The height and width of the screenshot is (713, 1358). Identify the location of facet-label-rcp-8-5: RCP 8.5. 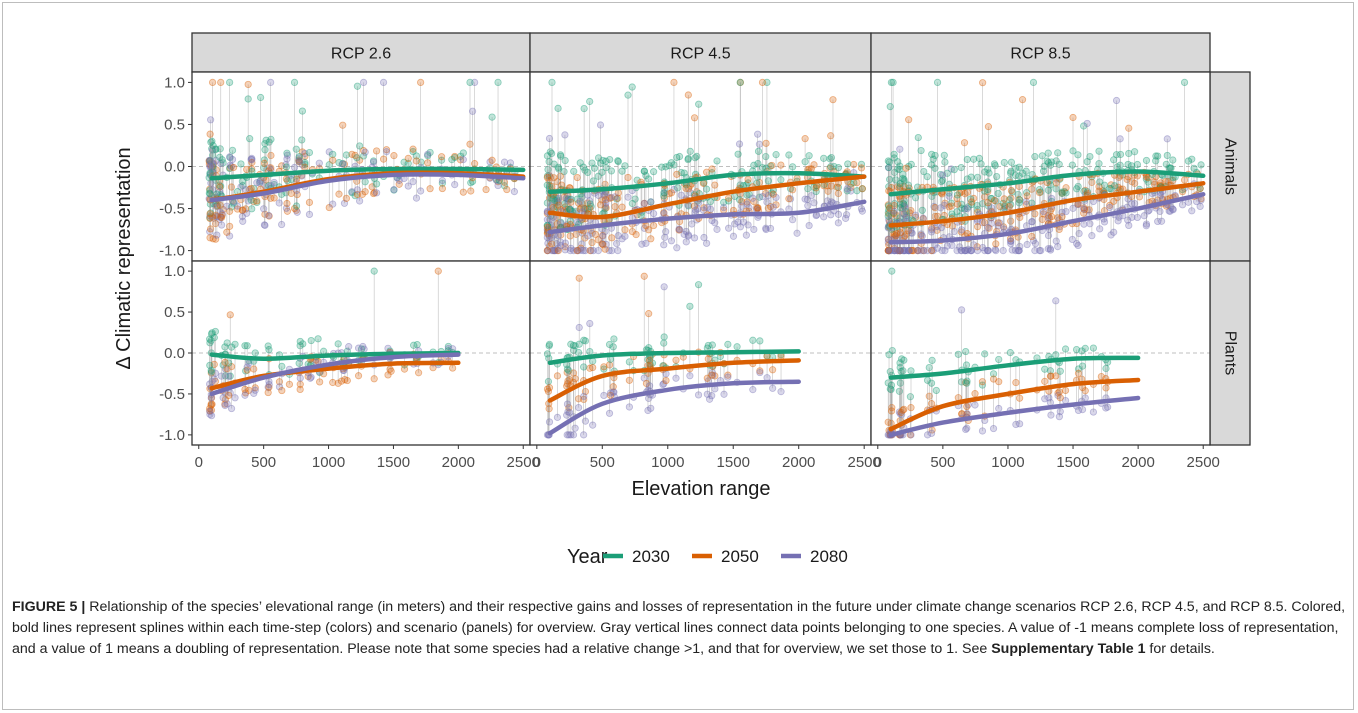
(1040, 54).